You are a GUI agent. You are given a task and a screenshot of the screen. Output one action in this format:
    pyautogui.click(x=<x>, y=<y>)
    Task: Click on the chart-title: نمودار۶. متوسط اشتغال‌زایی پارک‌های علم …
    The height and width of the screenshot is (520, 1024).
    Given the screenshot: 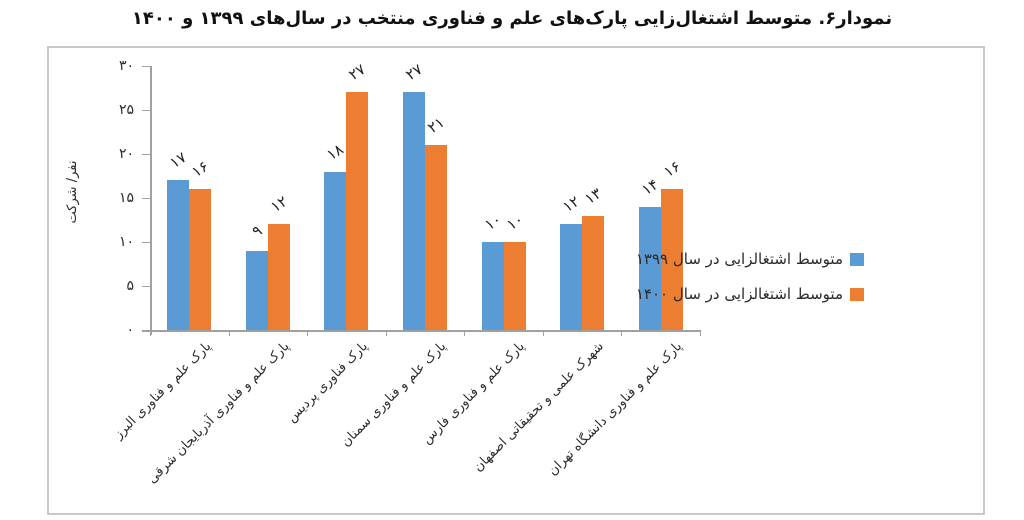 What is the action you would take?
    pyautogui.click(x=512, y=18)
    